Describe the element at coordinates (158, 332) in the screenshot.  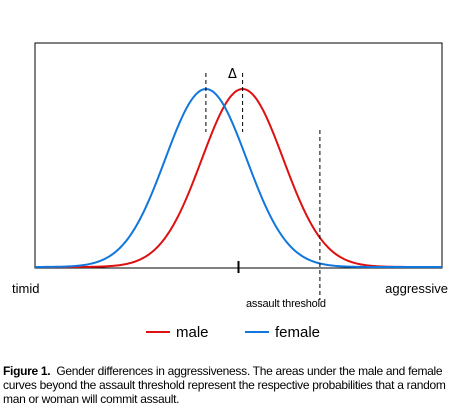
I see `legend-swatch-male` at that location.